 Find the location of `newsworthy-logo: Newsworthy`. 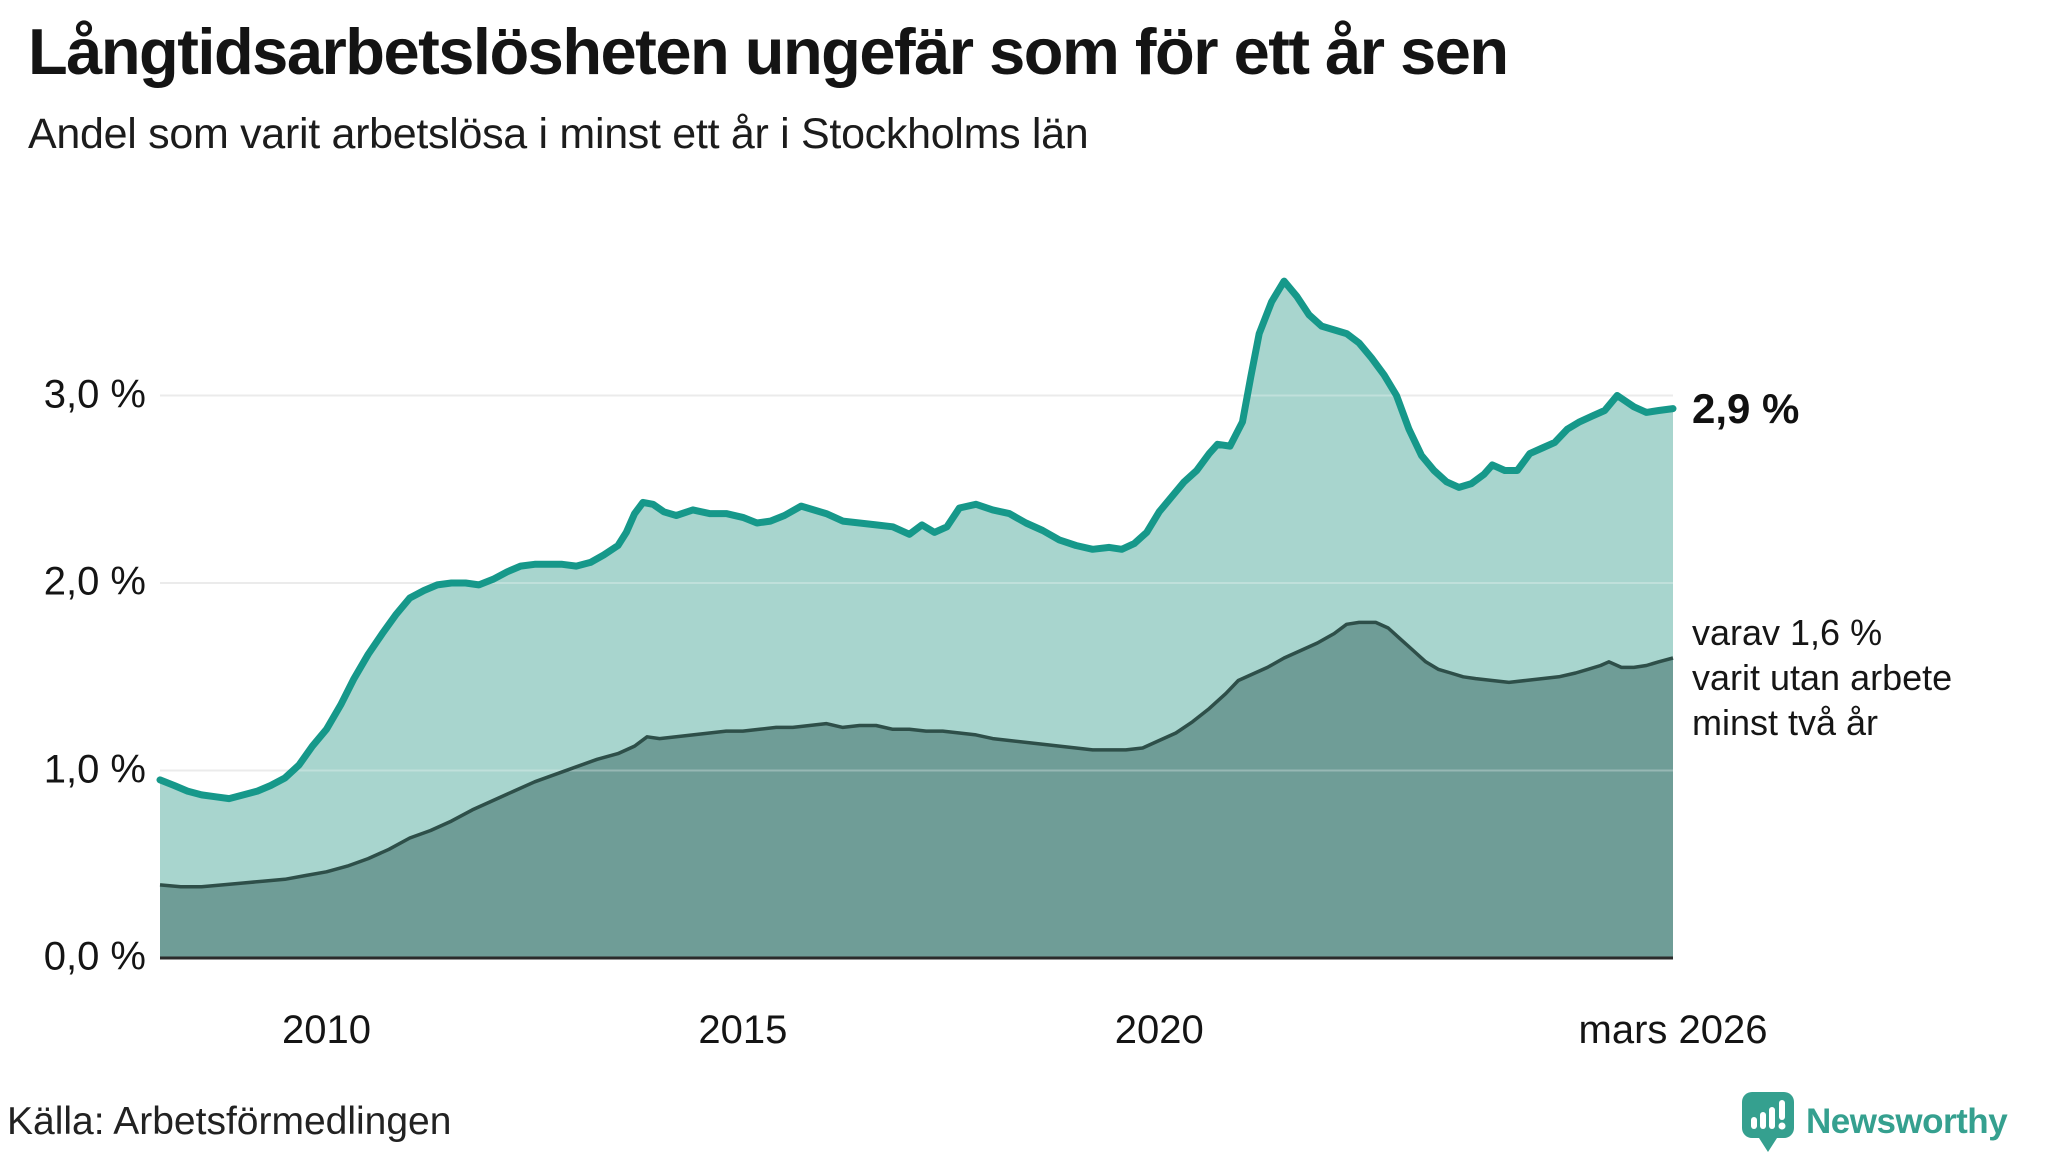

newsworthy-logo: Newsworthy is located at coordinates (1875, 1122).